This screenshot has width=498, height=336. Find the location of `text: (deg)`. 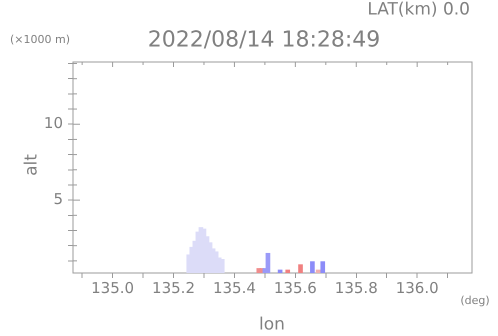

text: (deg) is located at coordinates (475, 300).